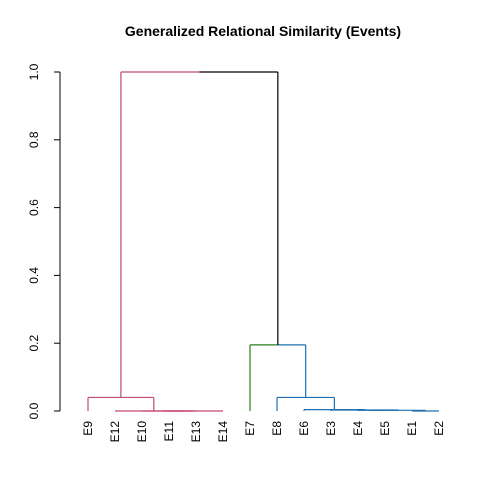 The width and height of the screenshot is (500, 500). Describe the element at coordinates (412, 428) in the screenshot. I see `leaf-label: E1` at that location.